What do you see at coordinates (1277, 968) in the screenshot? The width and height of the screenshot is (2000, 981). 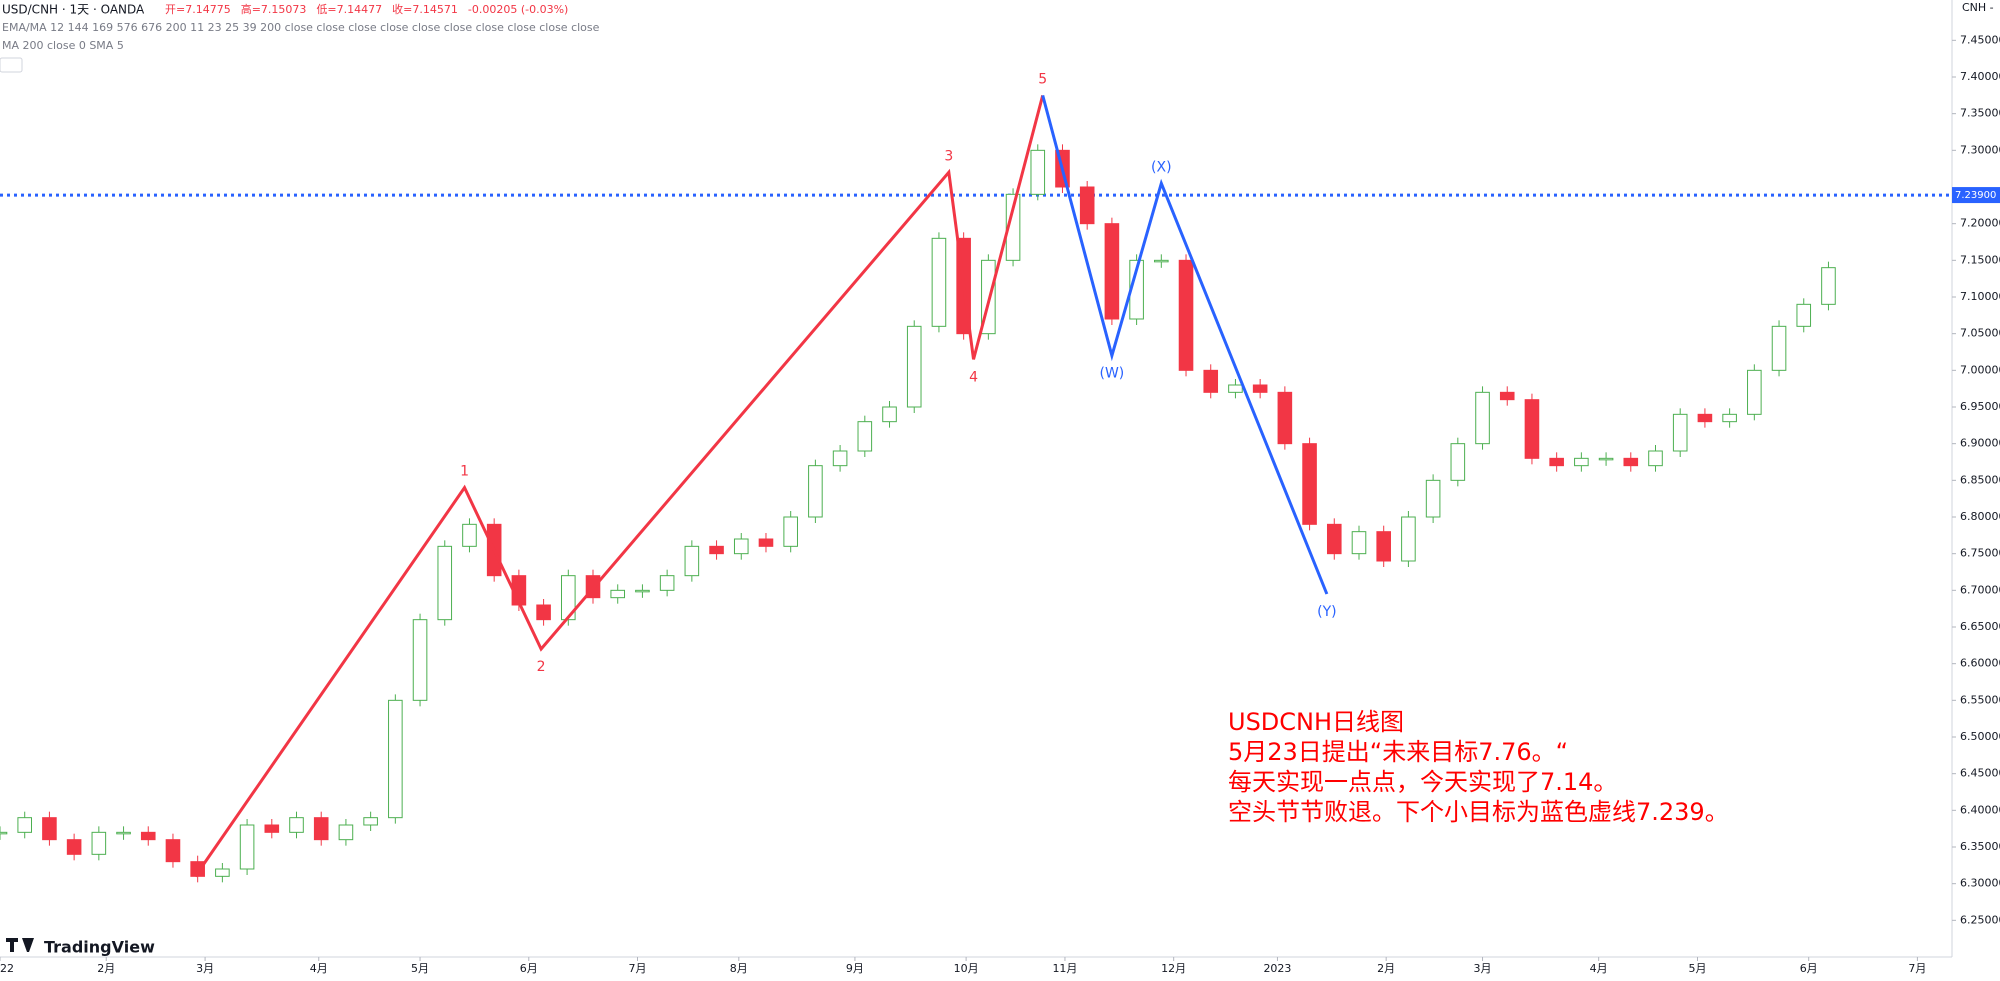 I see `x-tick-label: 2023` at bounding box center [1277, 968].